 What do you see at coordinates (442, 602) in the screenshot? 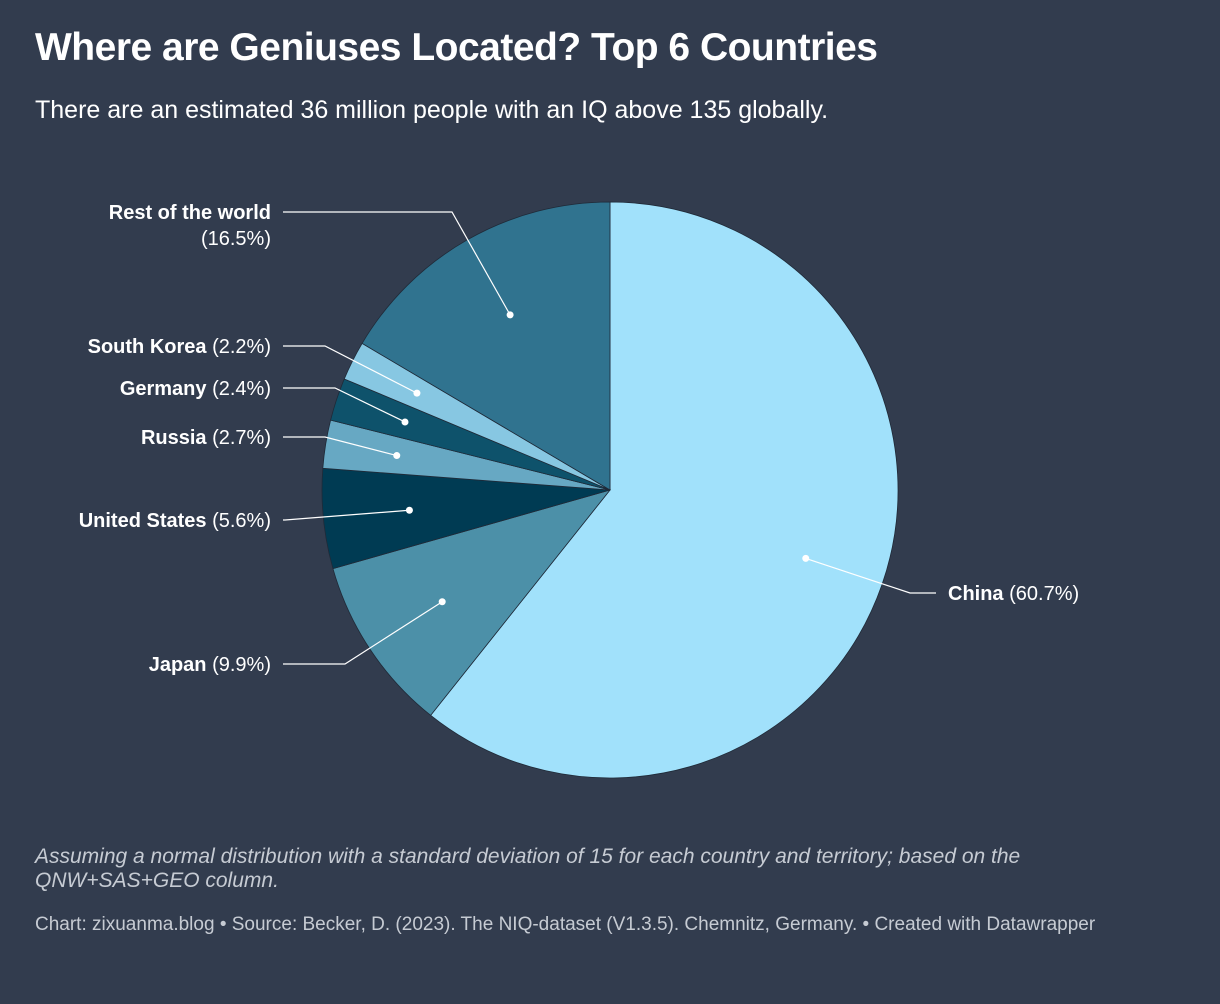
I see `leader-dot-japan` at bounding box center [442, 602].